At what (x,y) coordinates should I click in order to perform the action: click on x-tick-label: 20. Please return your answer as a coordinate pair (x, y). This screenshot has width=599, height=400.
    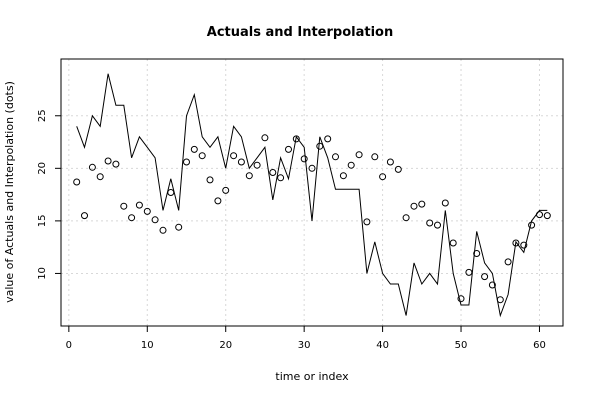
    Looking at the image, I should click on (225, 345).